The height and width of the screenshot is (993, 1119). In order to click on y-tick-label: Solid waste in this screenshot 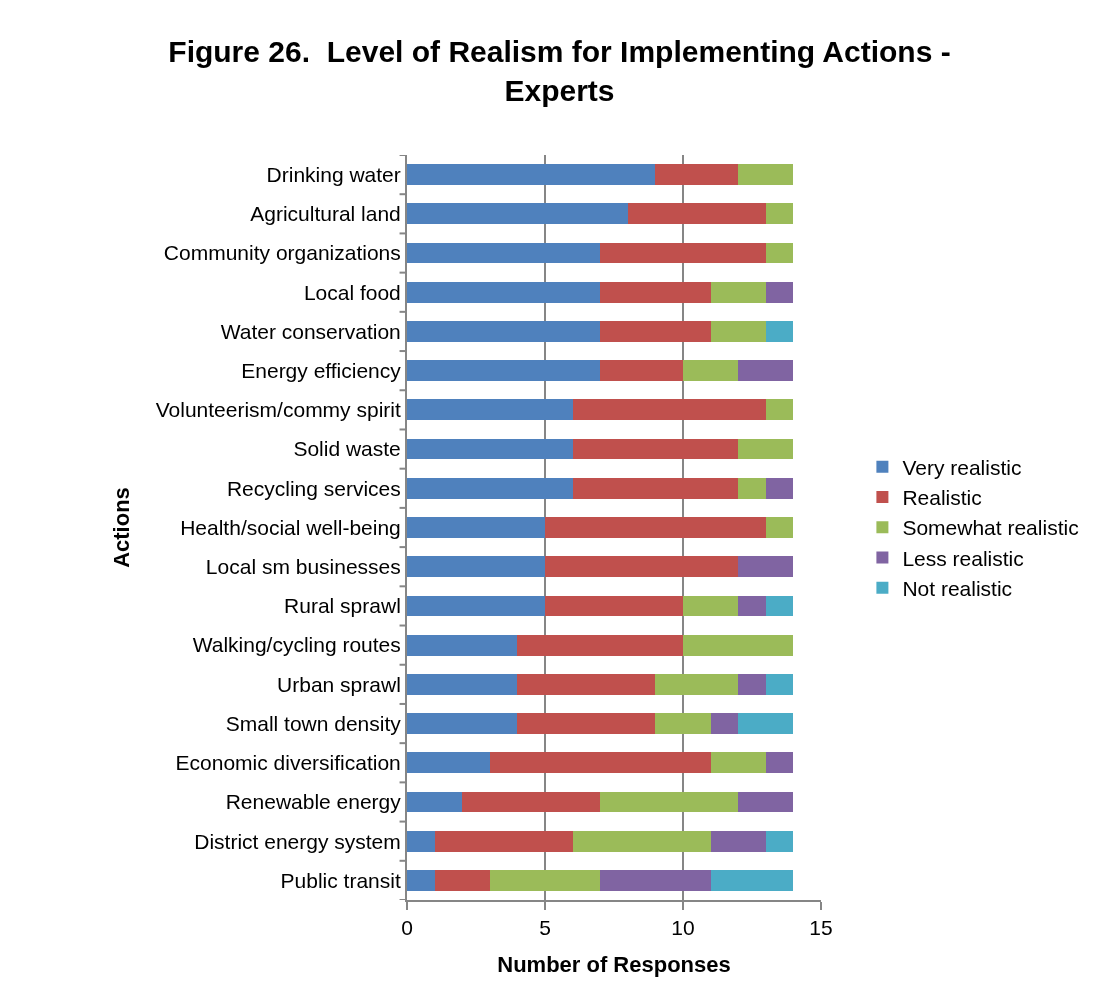, I will do `click(347, 449)`.